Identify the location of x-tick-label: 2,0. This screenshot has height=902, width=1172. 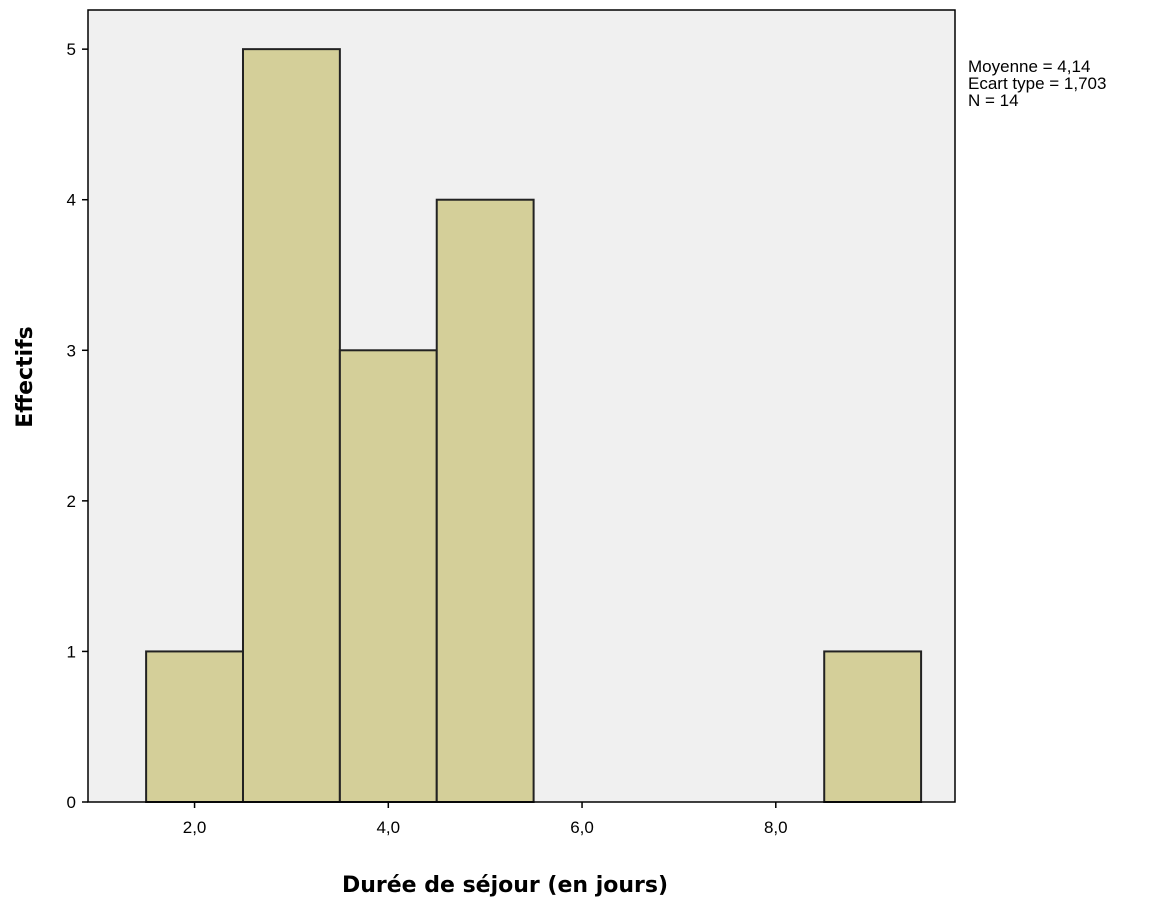
(195, 827).